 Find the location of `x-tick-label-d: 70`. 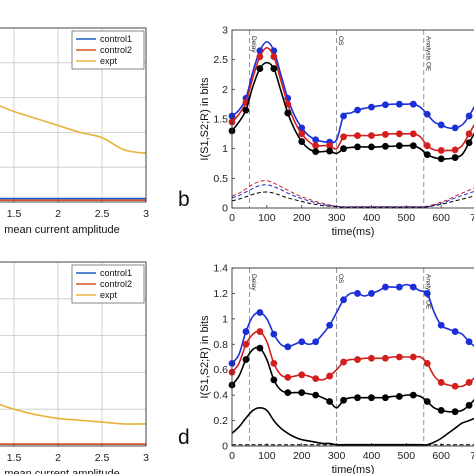

x-tick-label-d: 70 is located at coordinates (472, 456).